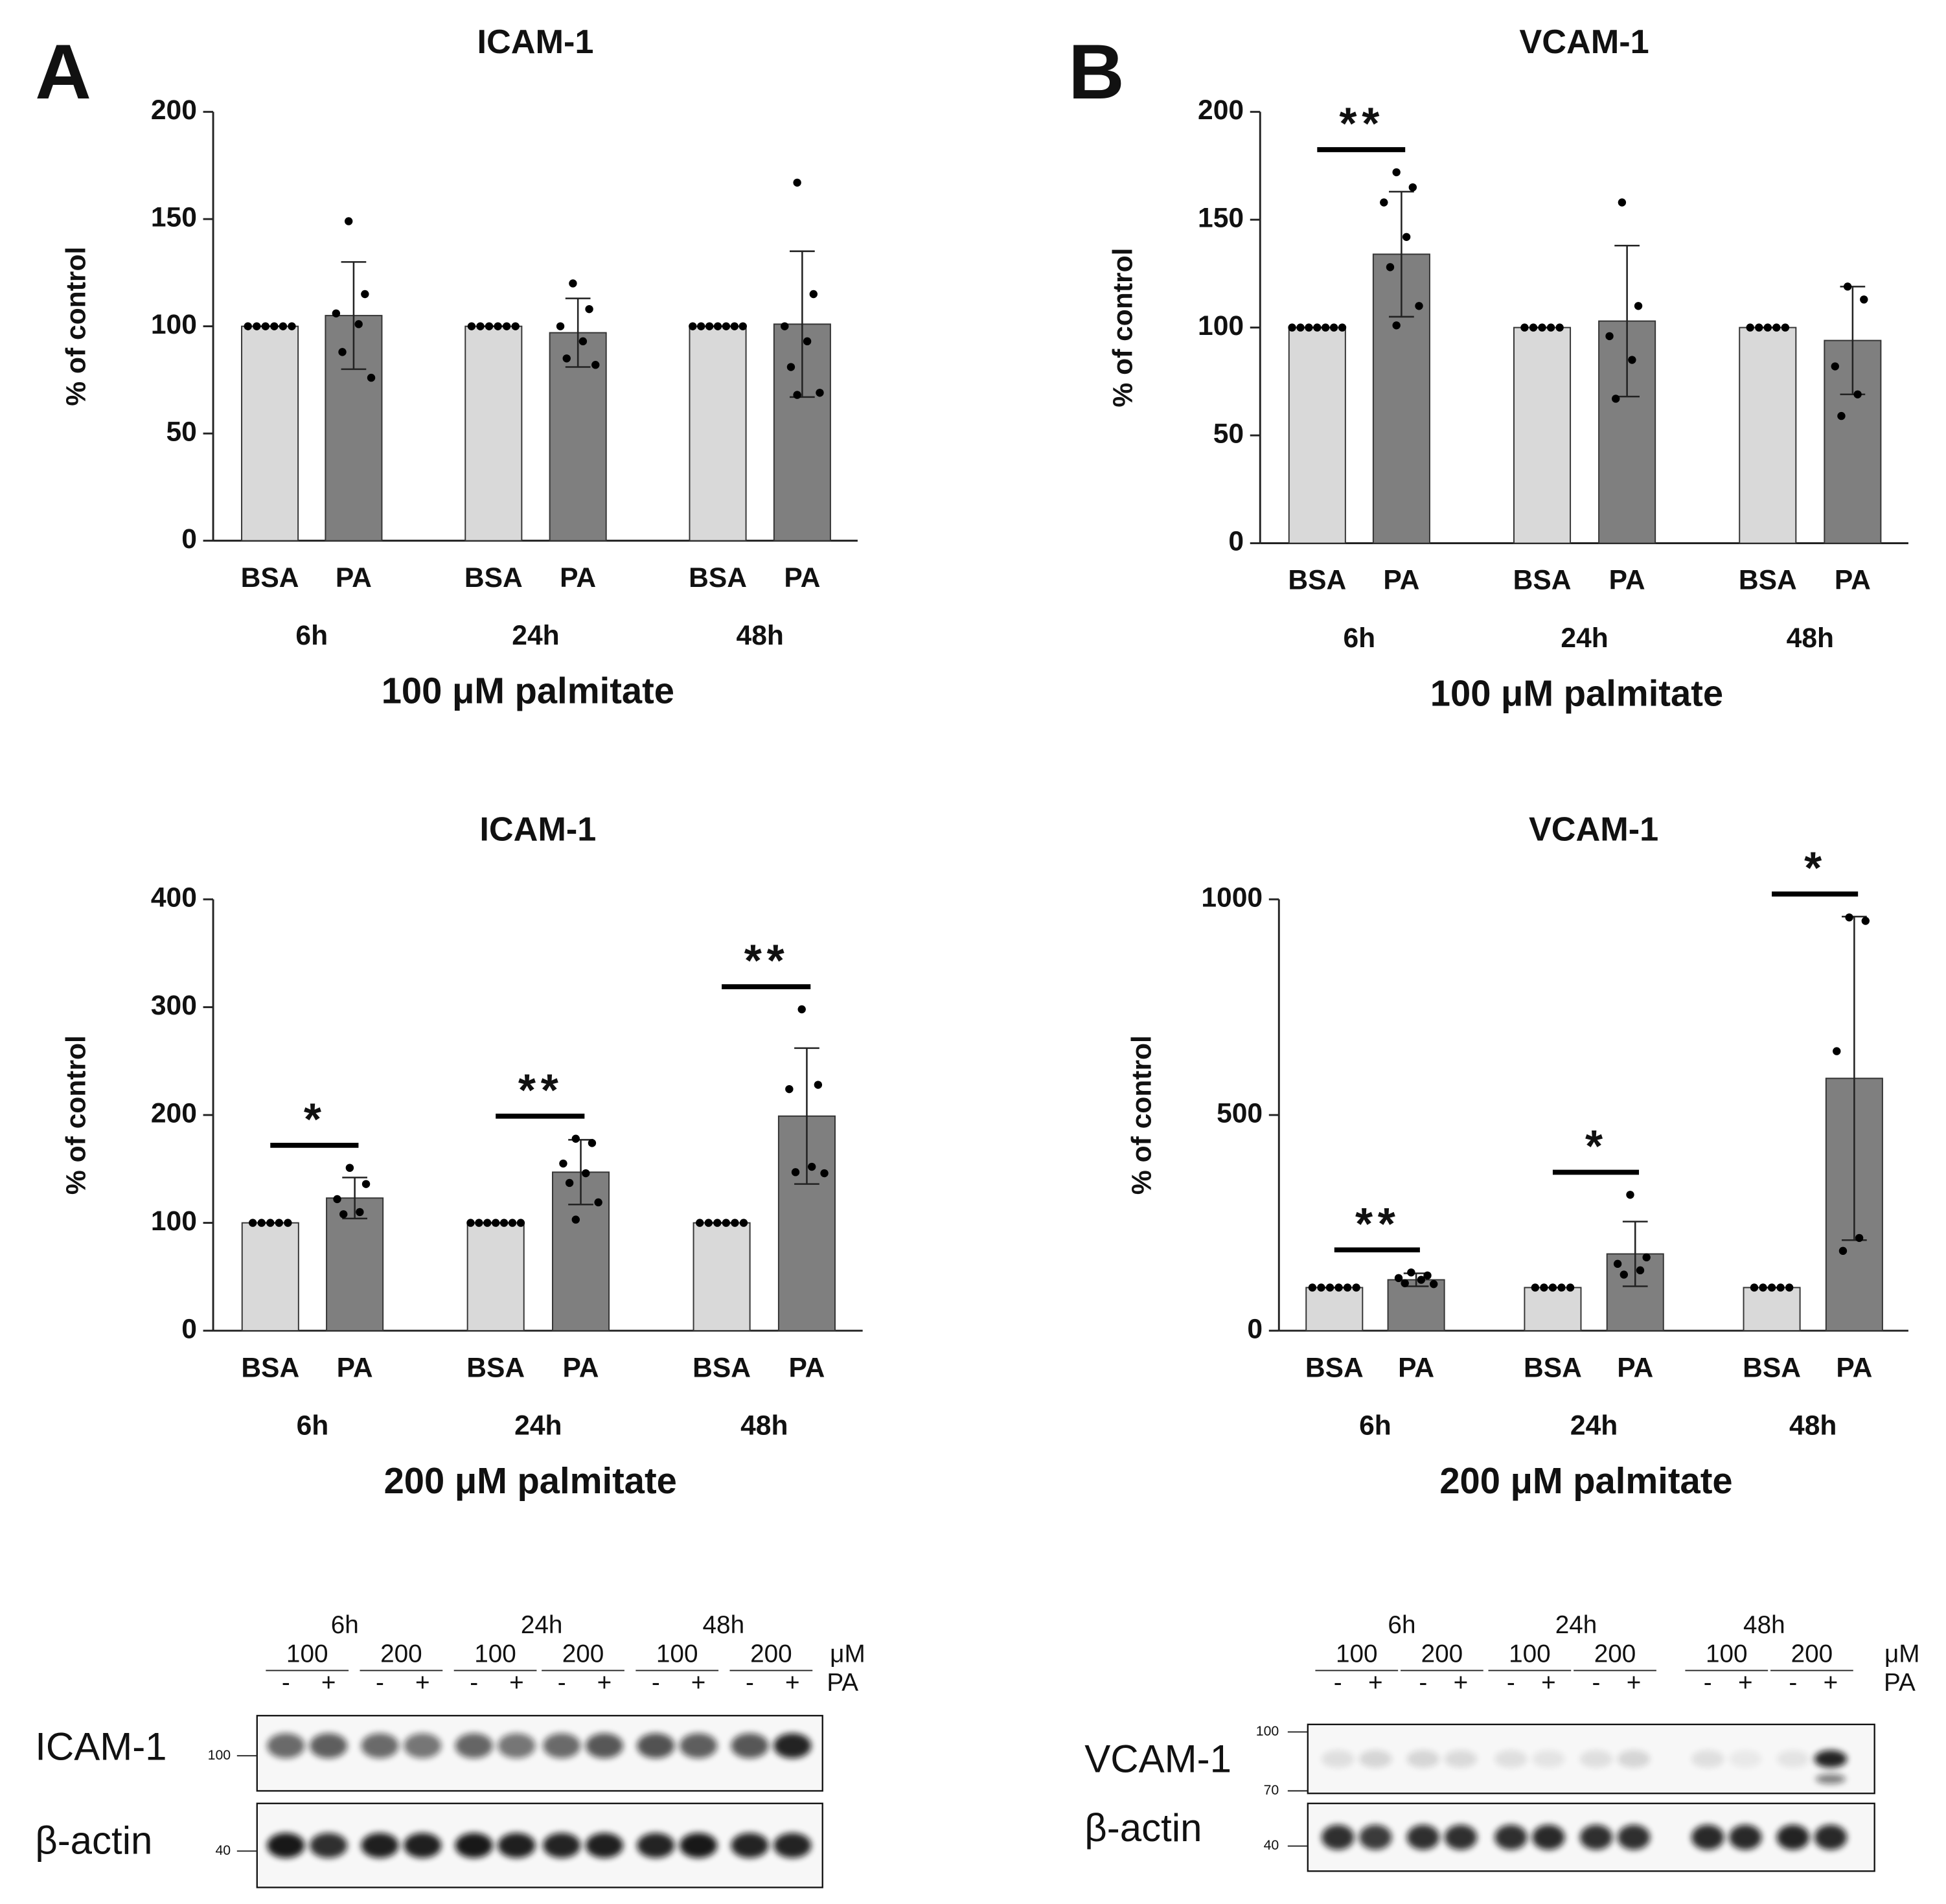  I want to click on y-tick-label: 50, so click(181, 432).